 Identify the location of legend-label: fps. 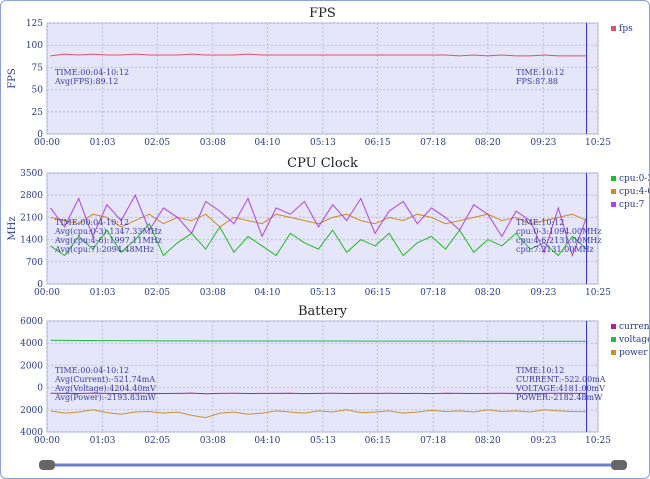
(626, 29).